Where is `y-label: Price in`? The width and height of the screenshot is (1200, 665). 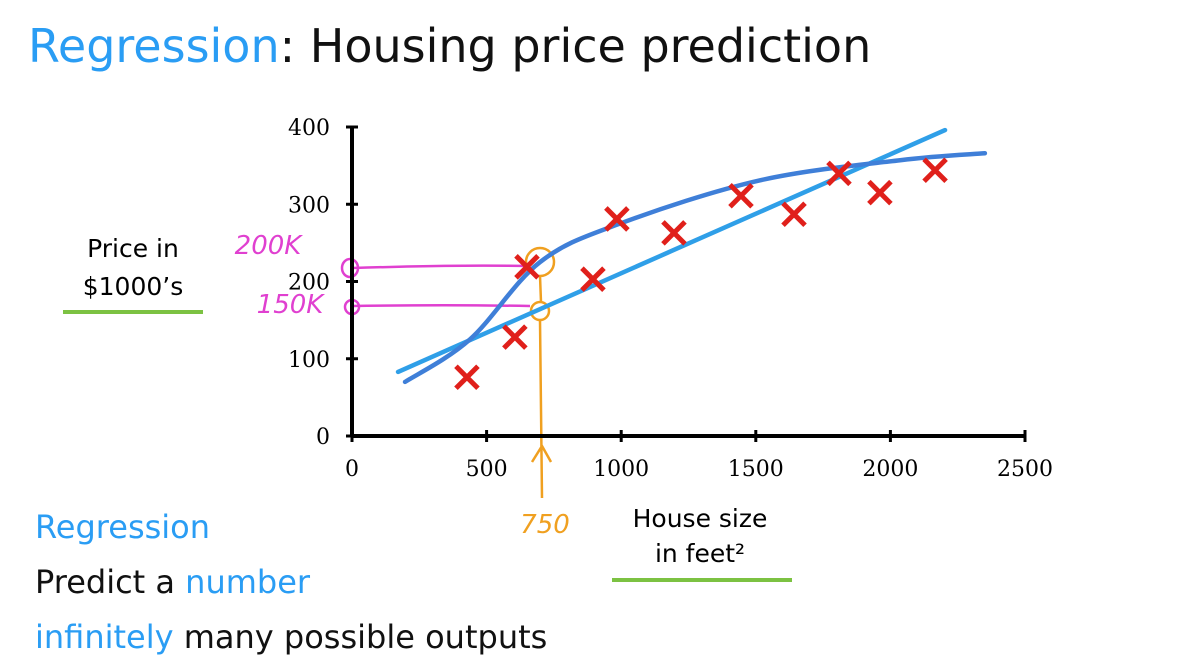
y-label: Price in is located at coordinates (133, 248).